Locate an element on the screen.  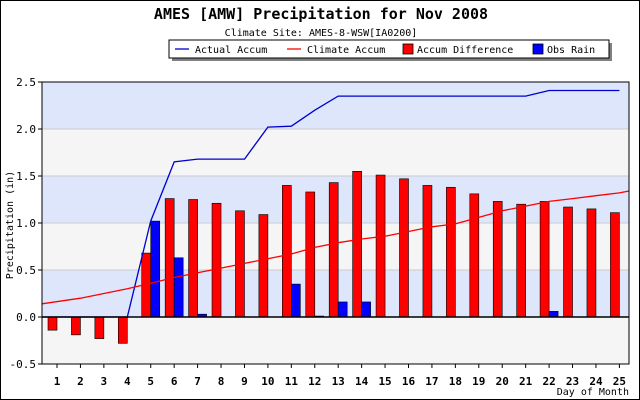
x-tick-label: 22 is located at coordinates (548, 381).